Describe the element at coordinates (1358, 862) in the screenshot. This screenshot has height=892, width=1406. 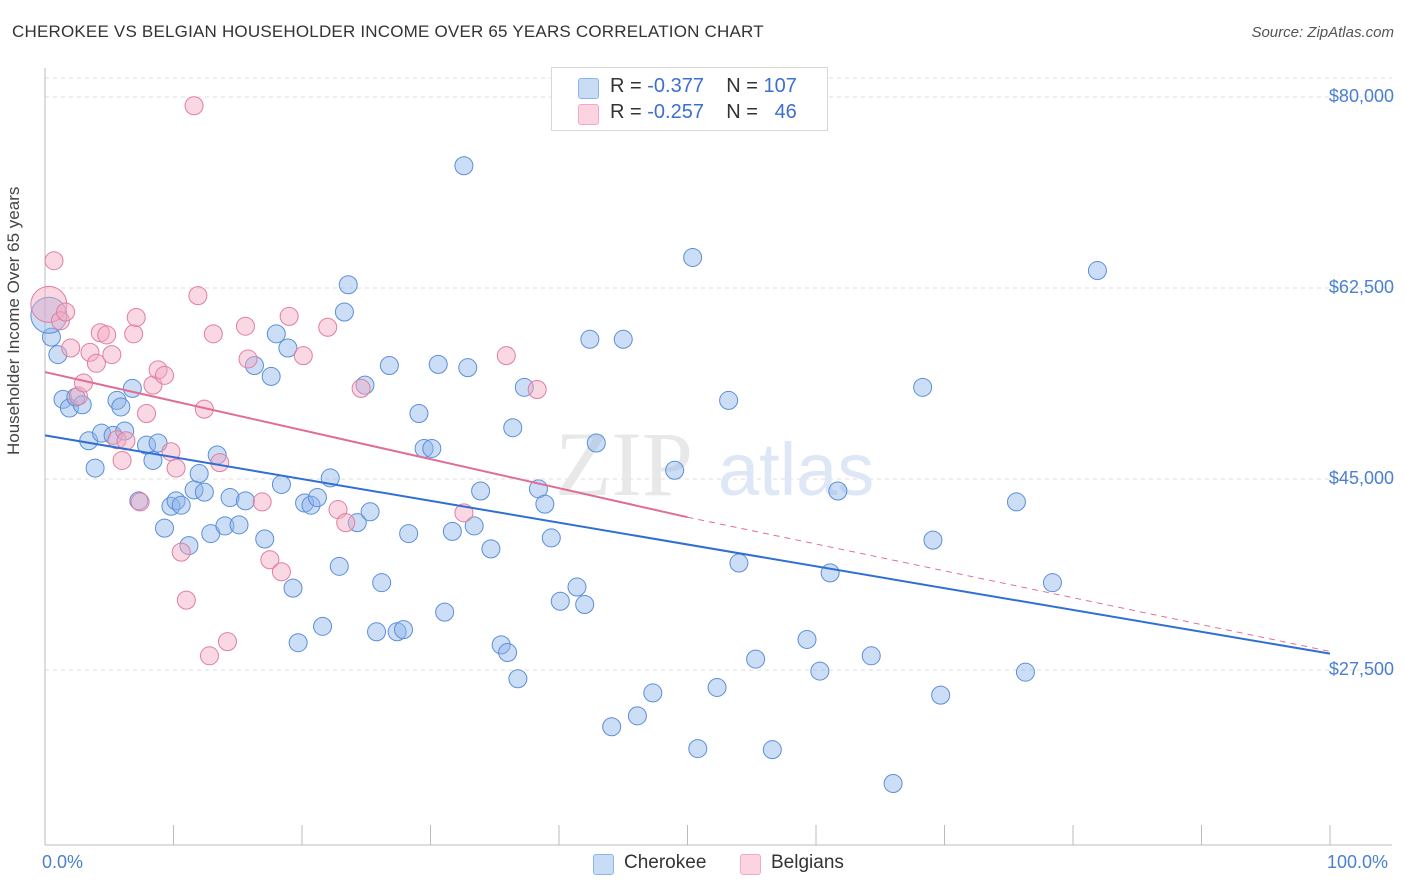
I see `x-tick-max: 100.0%` at that location.